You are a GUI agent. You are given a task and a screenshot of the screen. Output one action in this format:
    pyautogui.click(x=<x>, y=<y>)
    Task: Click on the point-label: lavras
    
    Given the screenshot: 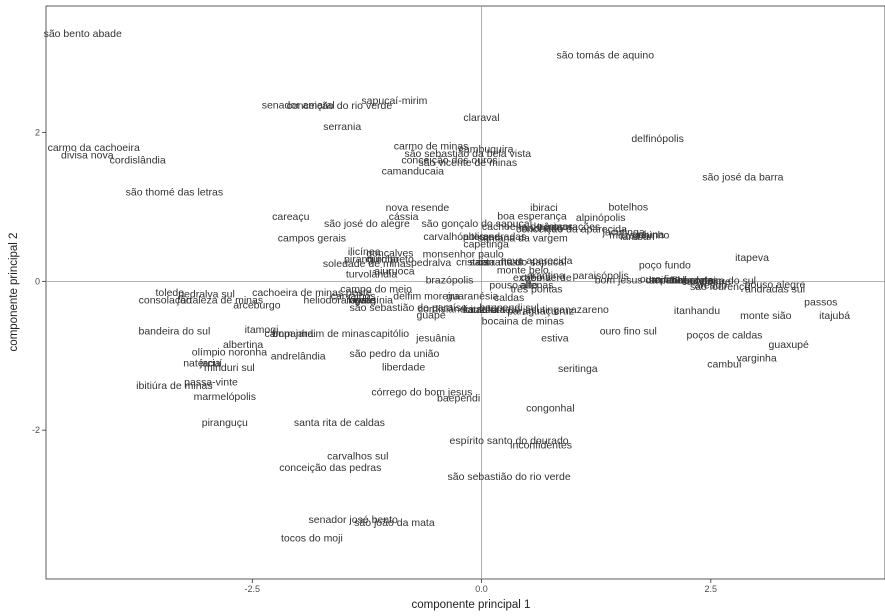 What is the action you would take?
    pyautogui.click(x=362, y=300)
    